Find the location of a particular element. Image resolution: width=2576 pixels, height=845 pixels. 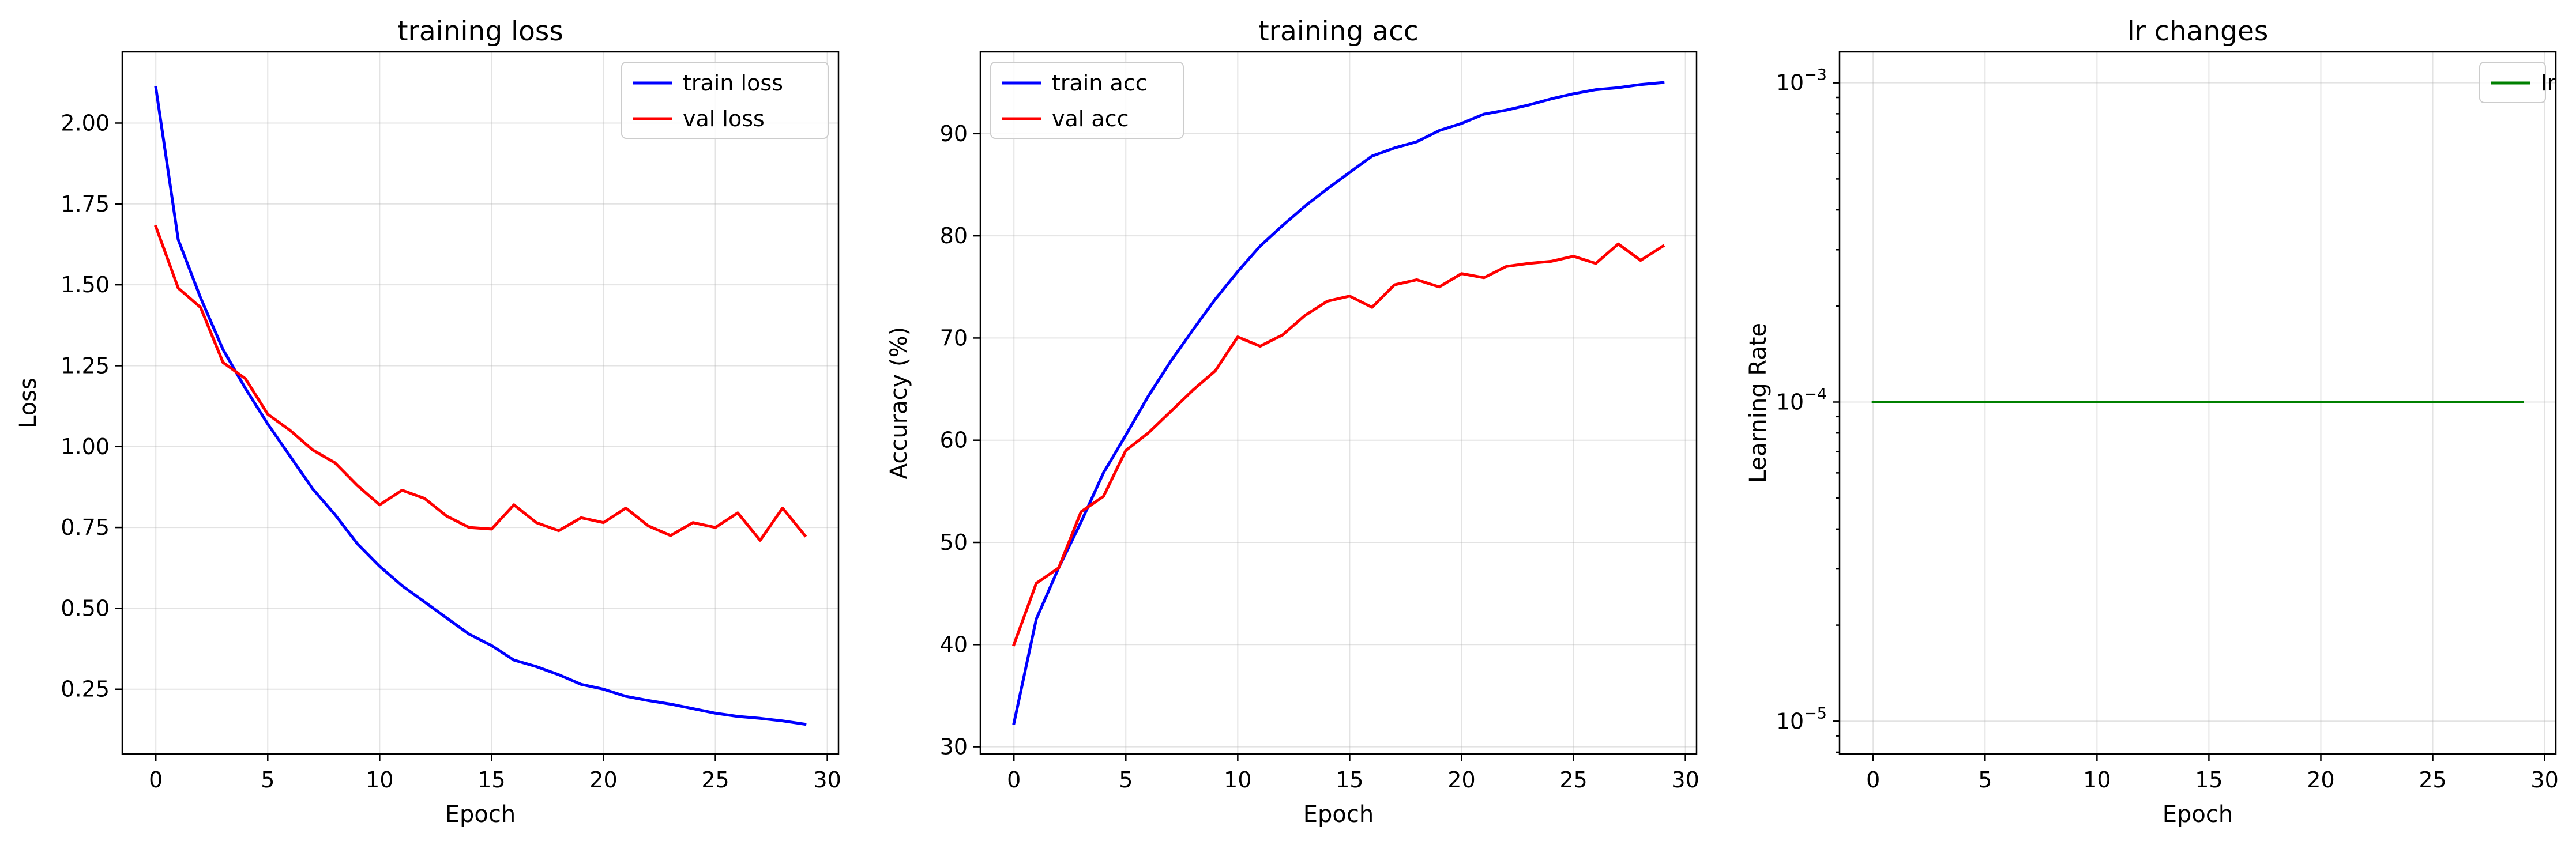

y-tick-label: 0.50 is located at coordinates (85, 608).